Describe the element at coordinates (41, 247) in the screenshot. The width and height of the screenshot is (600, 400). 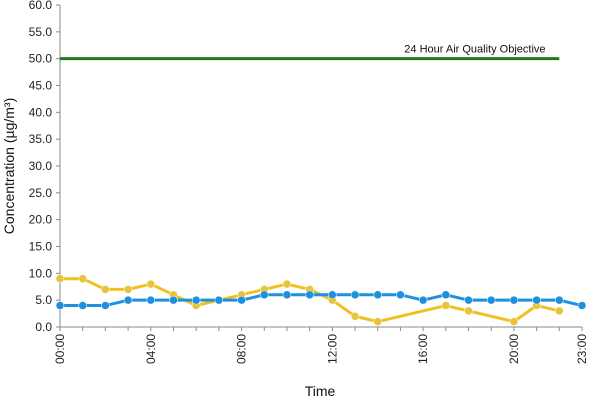
I see `y-tick-label: 15.0` at that location.